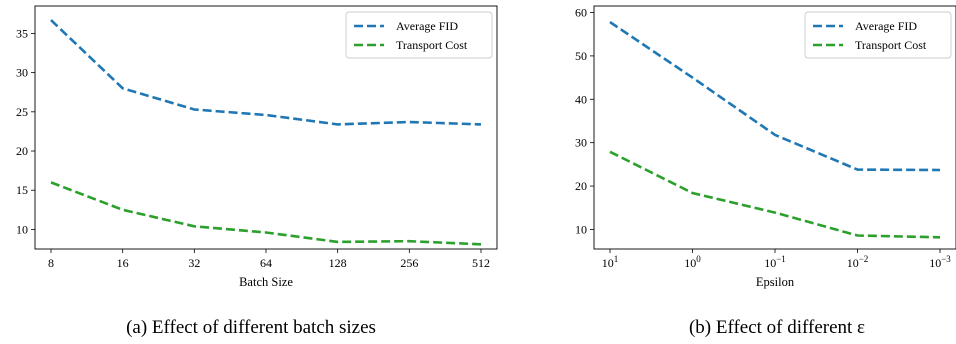  Describe the element at coordinates (251, 327) in the screenshot. I see `figure-caption: (a) Effect of different batch sizes` at that location.